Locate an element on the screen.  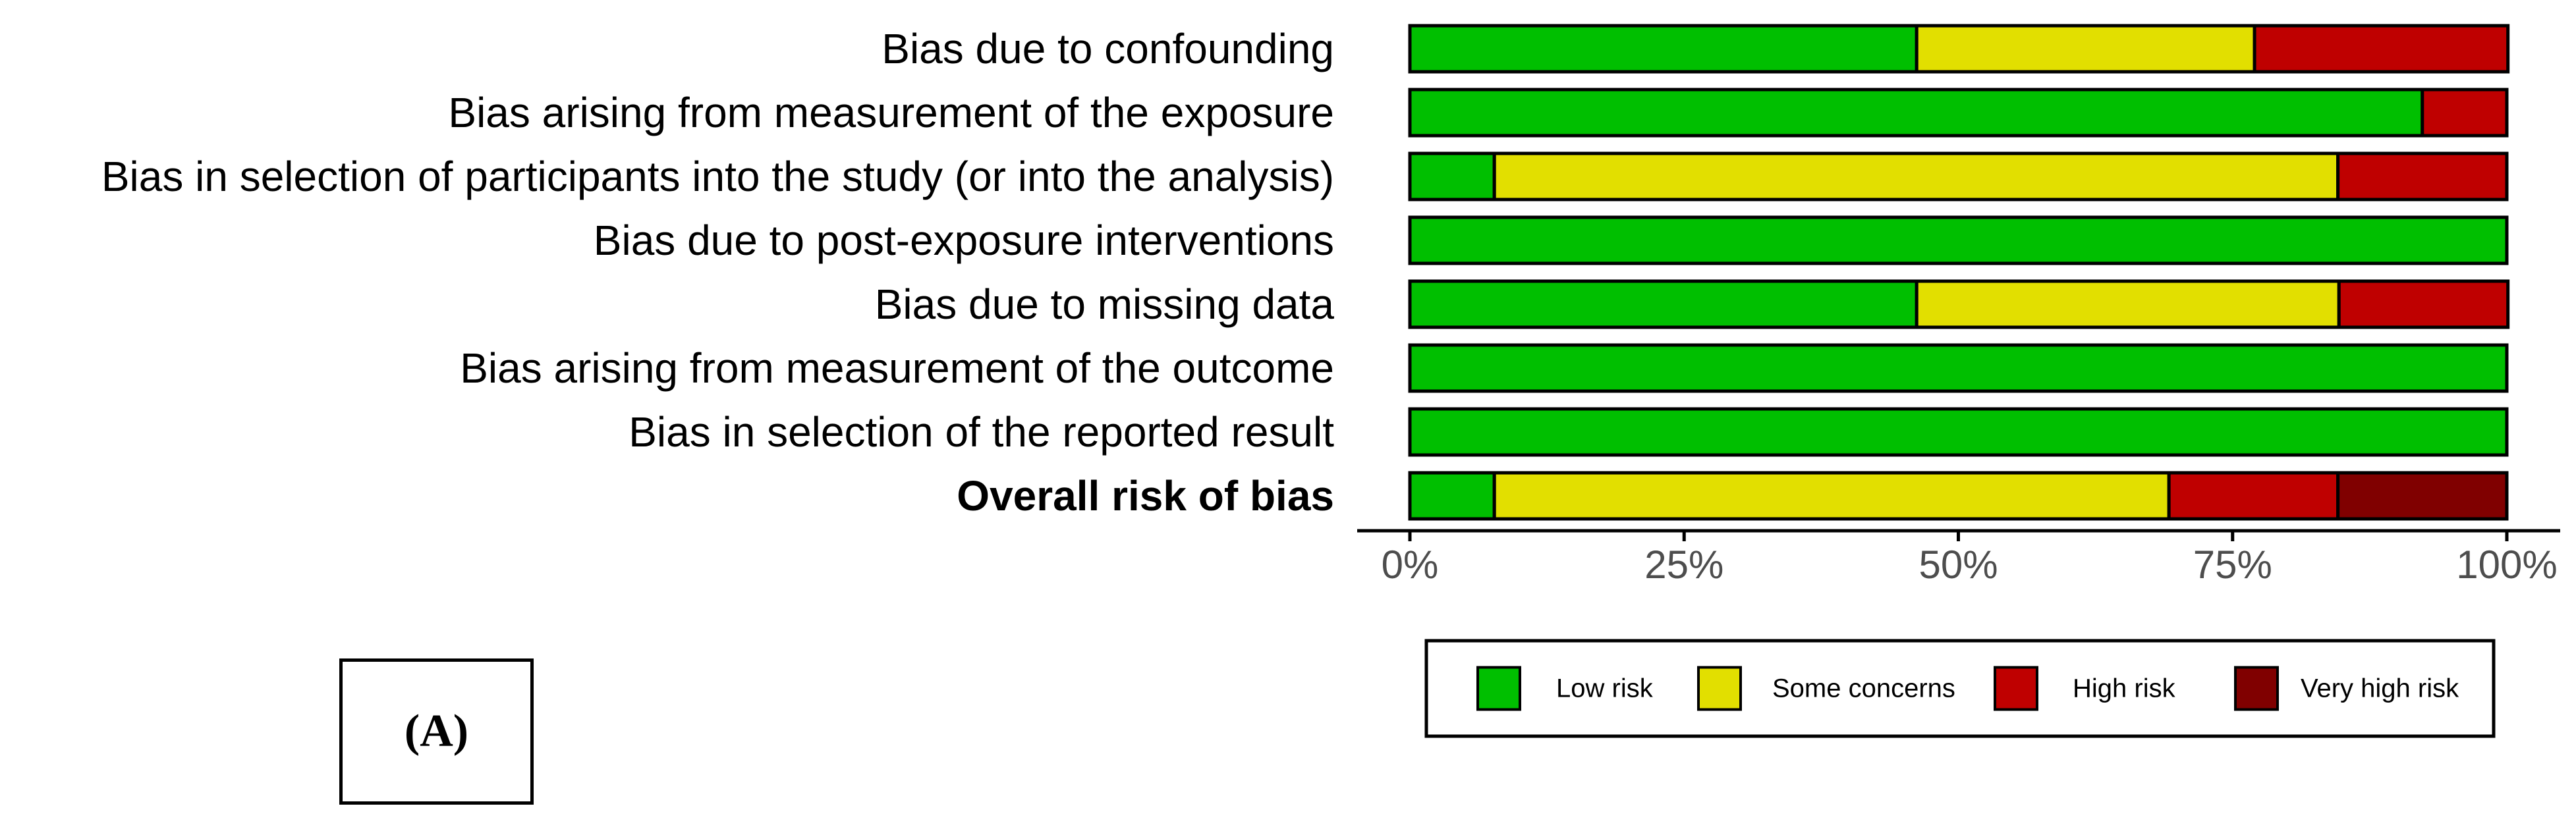
x-axis: 0% 25% 50% 75% 100% is located at coordinates (1958, 558).